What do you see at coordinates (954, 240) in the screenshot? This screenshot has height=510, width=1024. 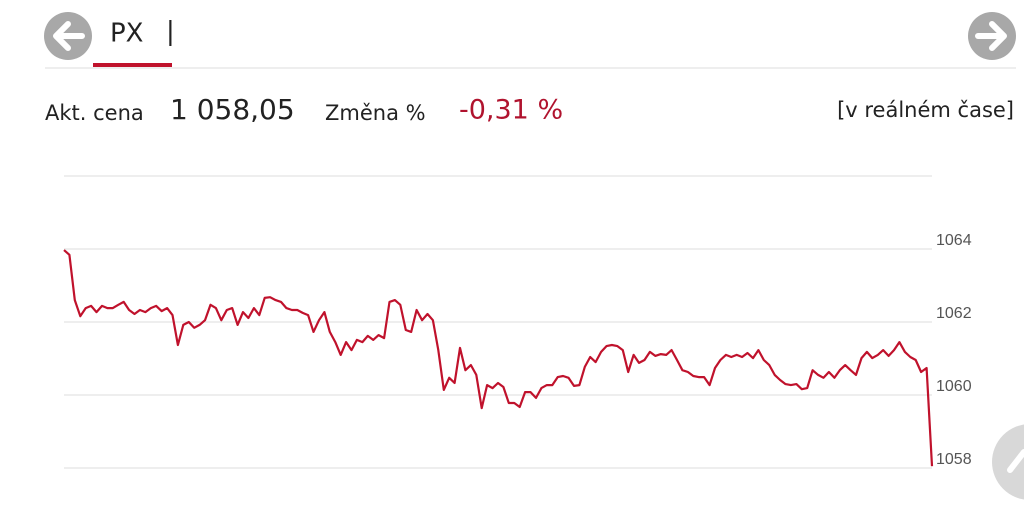 I see `y-tick-label: 1064` at bounding box center [954, 240].